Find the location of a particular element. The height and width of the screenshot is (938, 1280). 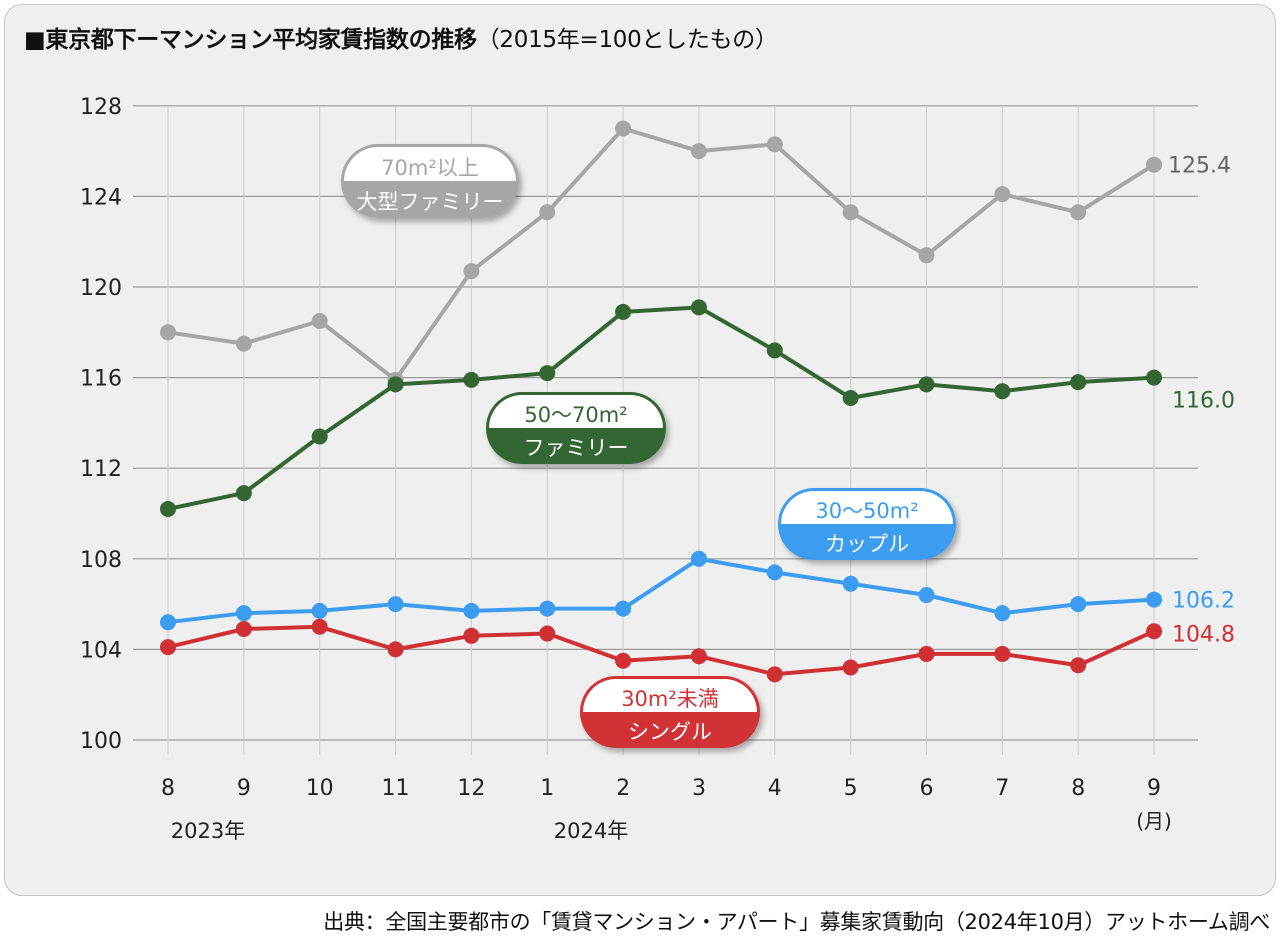

x-tick-label: 10 is located at coordinates (320, 788).